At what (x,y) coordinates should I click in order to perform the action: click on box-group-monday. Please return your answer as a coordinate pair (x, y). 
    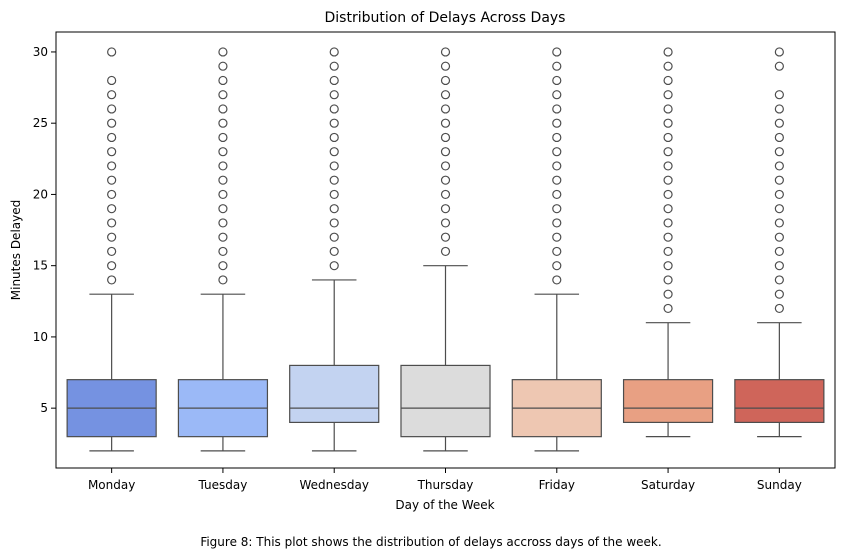
    Looking at the image, I should click on (111, 249).